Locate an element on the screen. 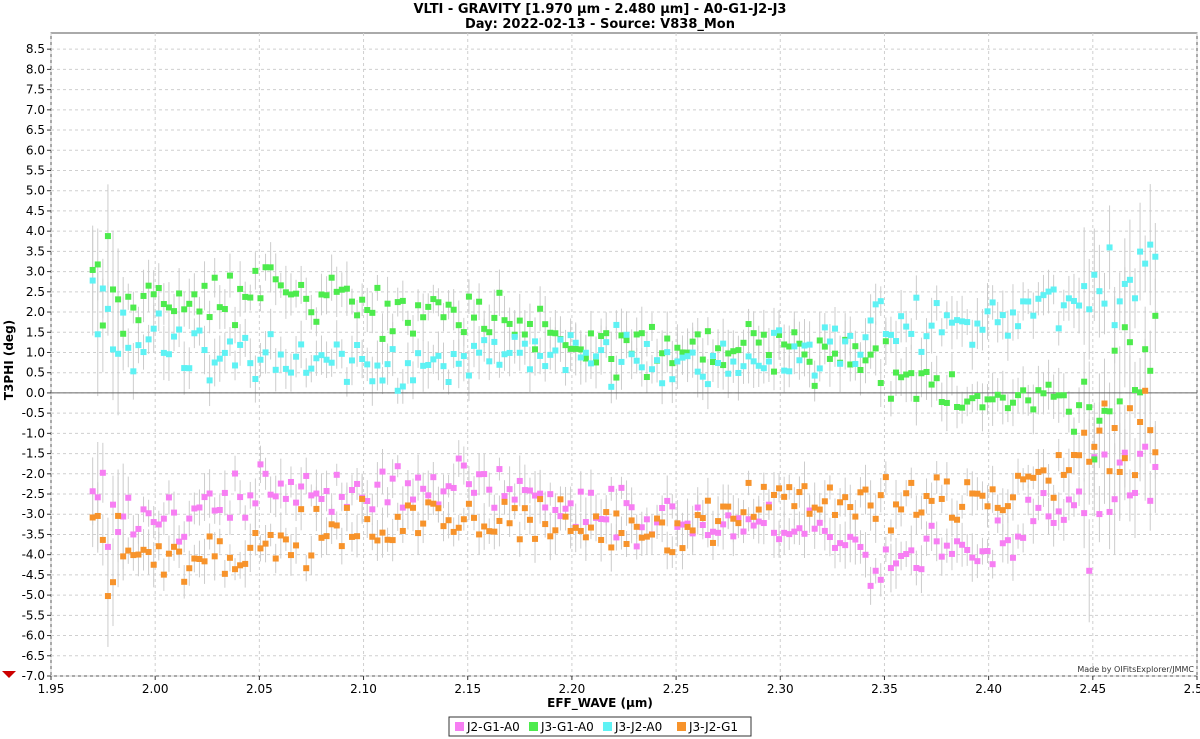  legend-box is located at coordinates (600, 726).